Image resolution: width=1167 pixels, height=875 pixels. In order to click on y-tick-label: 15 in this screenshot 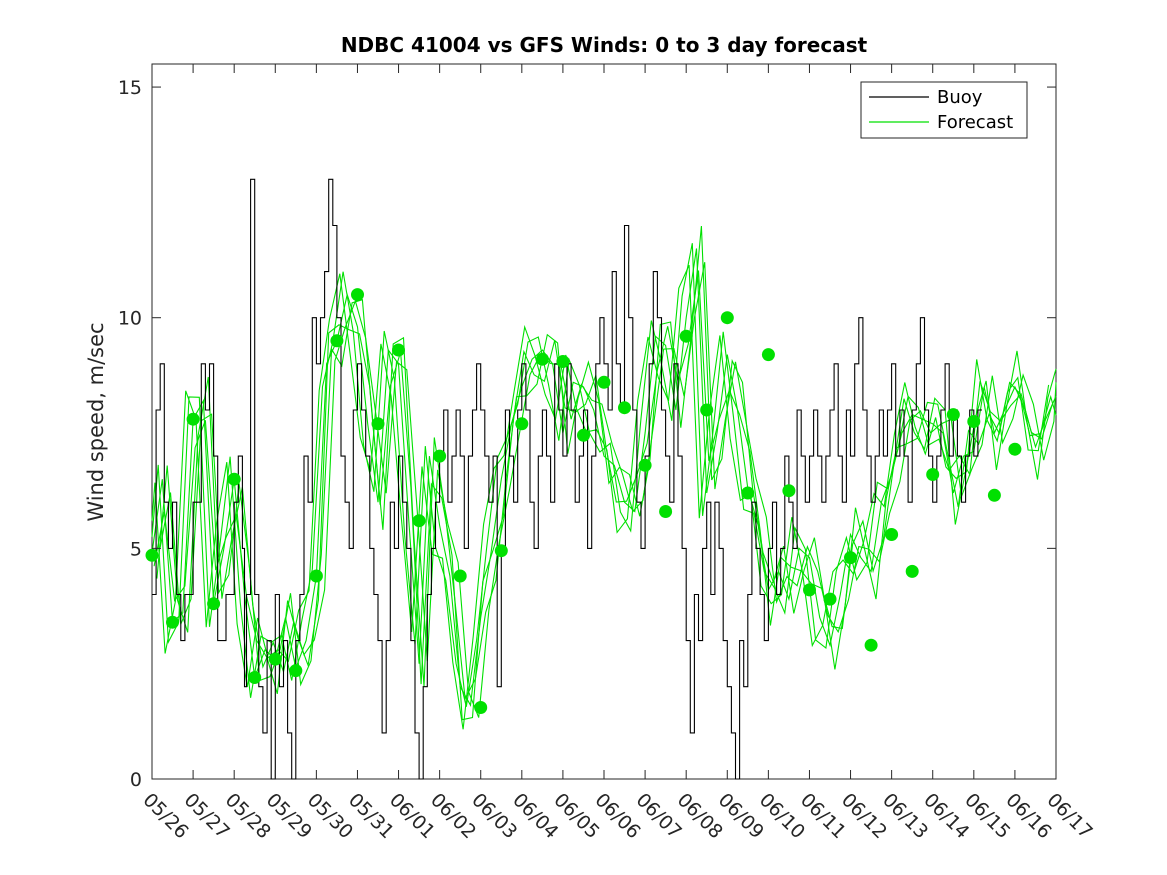, I will do `click(130, 88)`.